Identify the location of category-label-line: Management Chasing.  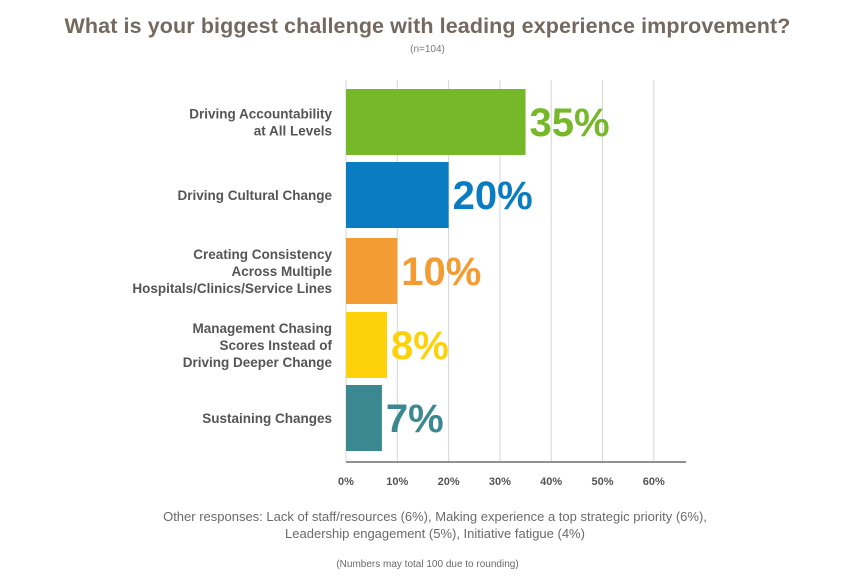
(262, 328).